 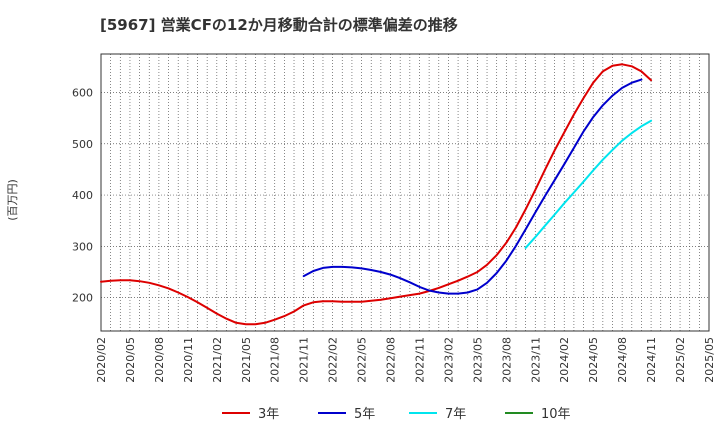 I want to click on x-tick-label: 2024/11, so click(x=651, y=360).